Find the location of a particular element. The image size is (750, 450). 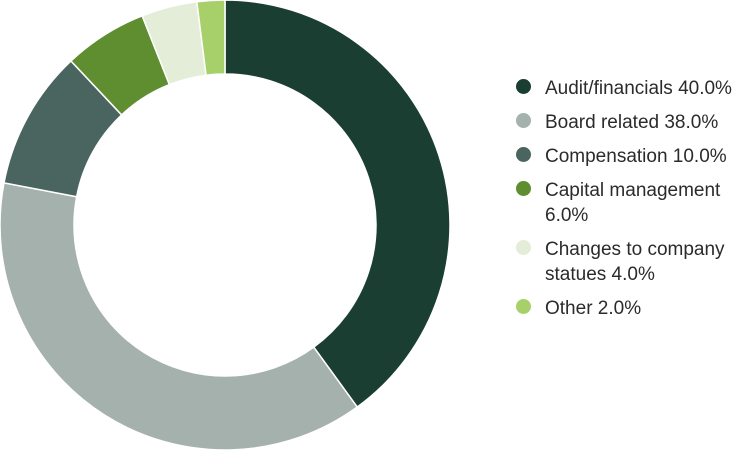

legend-item: Other 2.0% is located at coordinates (631, 308).